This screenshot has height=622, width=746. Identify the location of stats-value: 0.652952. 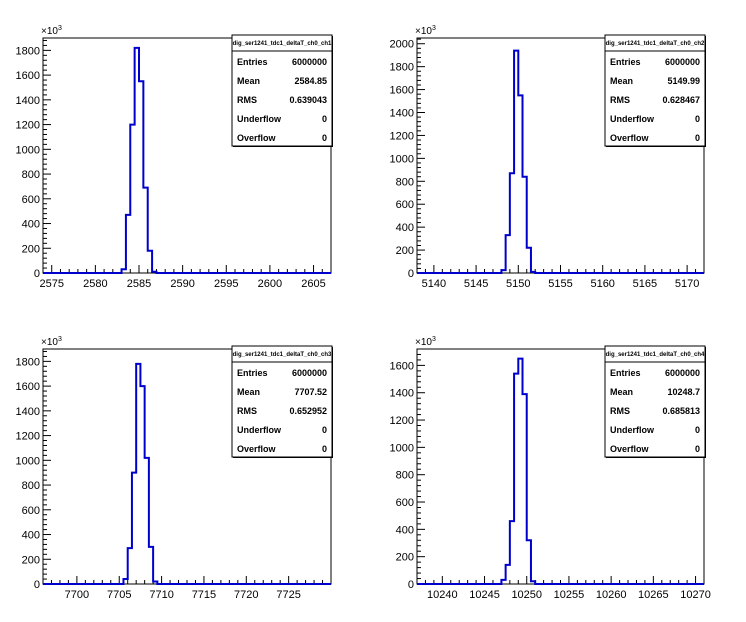
(308, 411).